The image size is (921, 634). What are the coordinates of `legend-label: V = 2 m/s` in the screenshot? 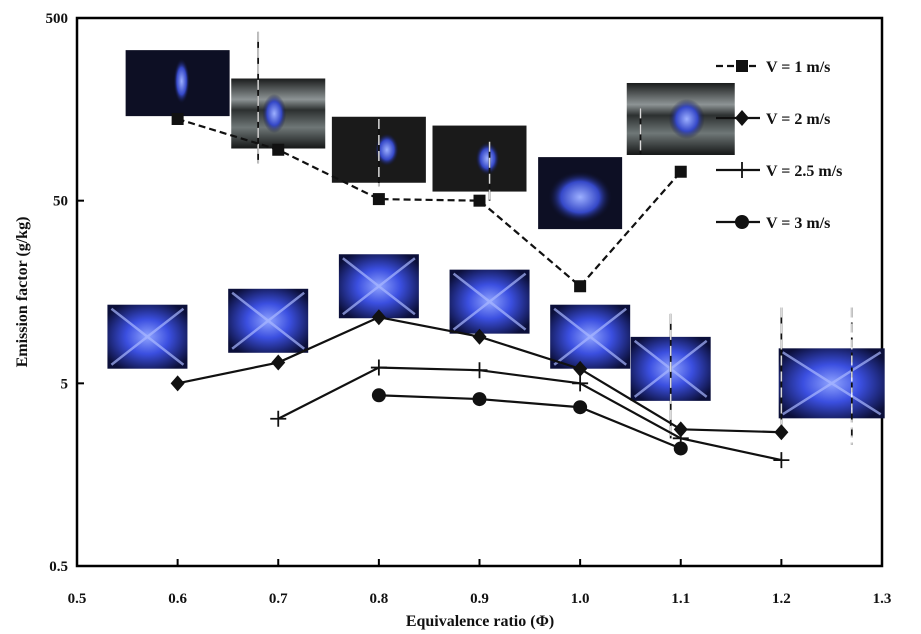 It's located at (798, 119).